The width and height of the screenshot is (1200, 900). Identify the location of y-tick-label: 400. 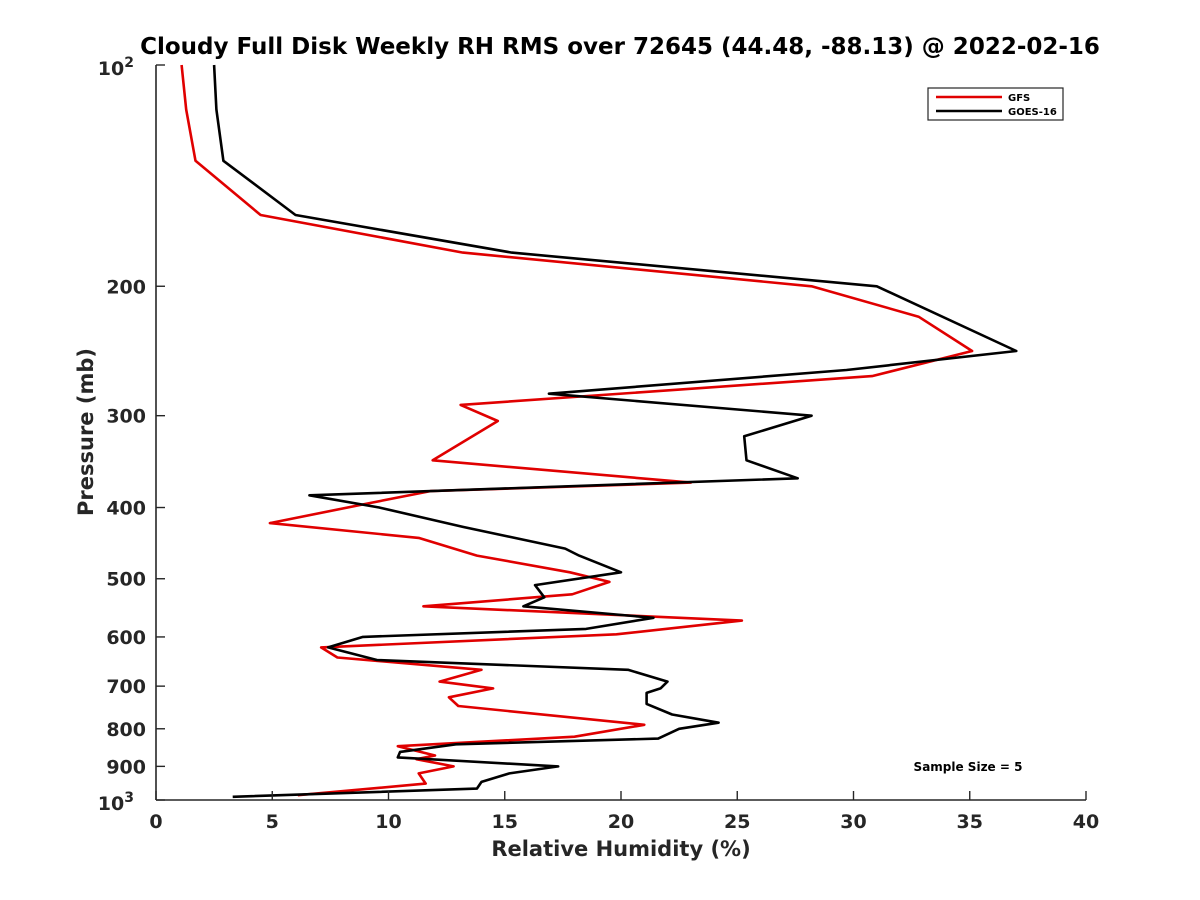
(126, 509).